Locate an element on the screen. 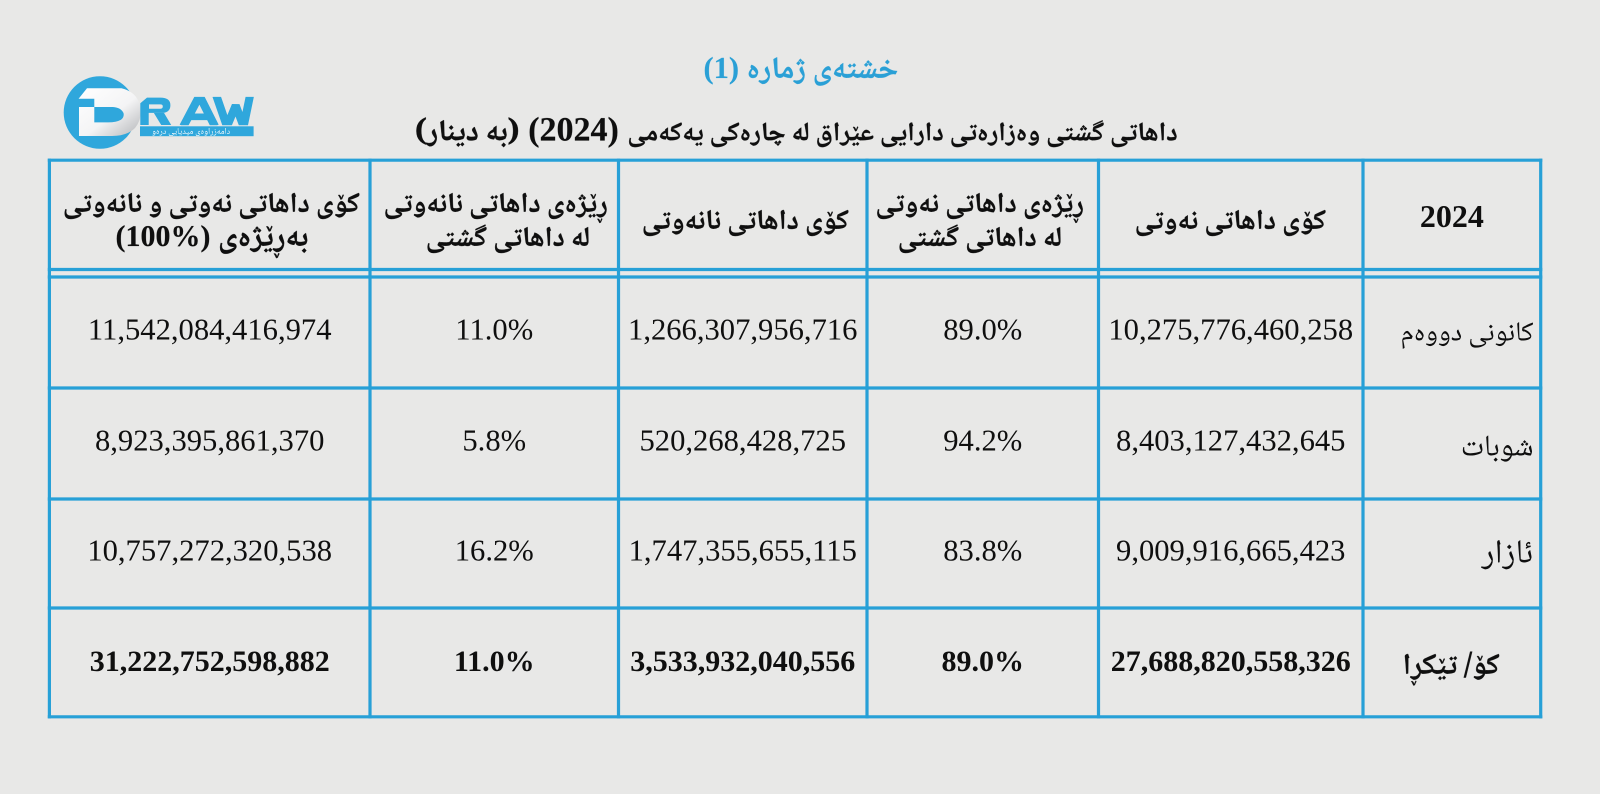 The image size is (1600, 794). svg-text: 10,757,272,320,538 is located at coordinates (209, 551).